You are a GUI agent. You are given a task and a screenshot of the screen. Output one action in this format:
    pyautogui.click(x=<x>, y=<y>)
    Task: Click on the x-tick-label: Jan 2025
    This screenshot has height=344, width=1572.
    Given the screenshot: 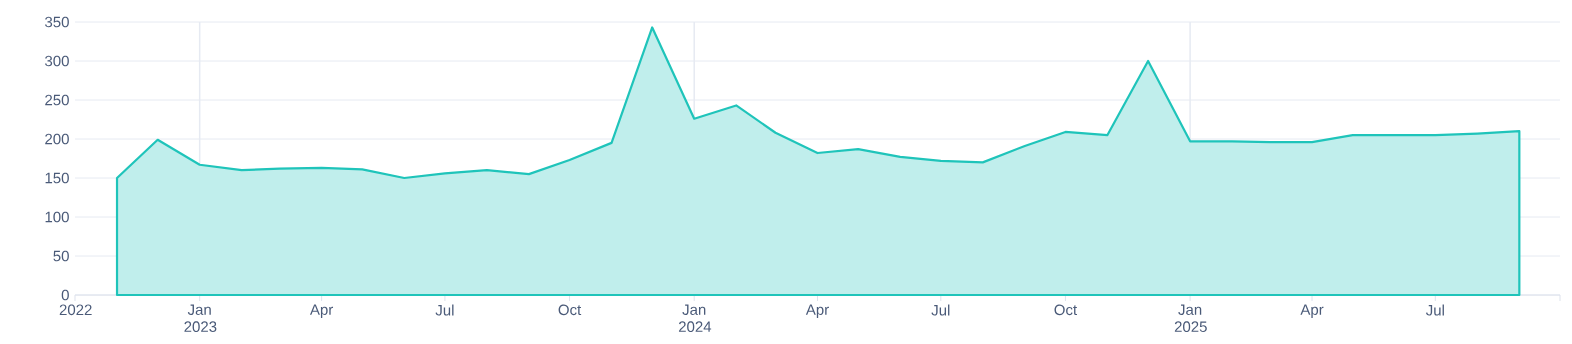 What is the action you would take?
    pyautogui.click(x=1190, y=318)
    